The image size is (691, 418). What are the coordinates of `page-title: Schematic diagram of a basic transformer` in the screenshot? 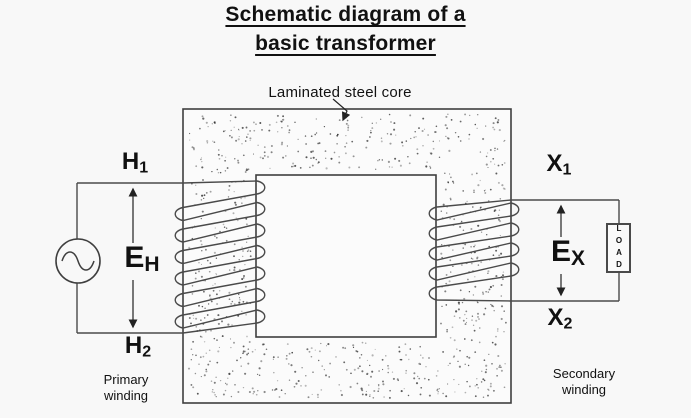 It's located at (345, 30).